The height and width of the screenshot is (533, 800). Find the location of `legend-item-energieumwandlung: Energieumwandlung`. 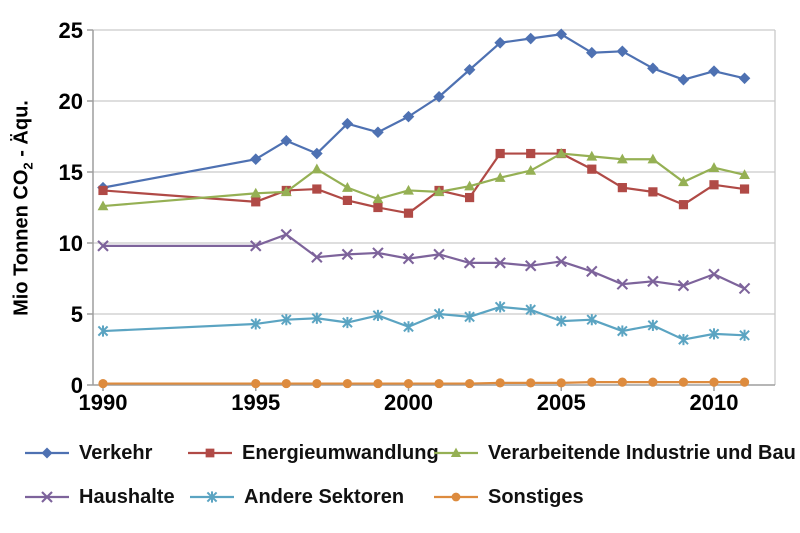

legend-item-energieumwandlung: Energieumwandlung is located at coordinates (313, 453).